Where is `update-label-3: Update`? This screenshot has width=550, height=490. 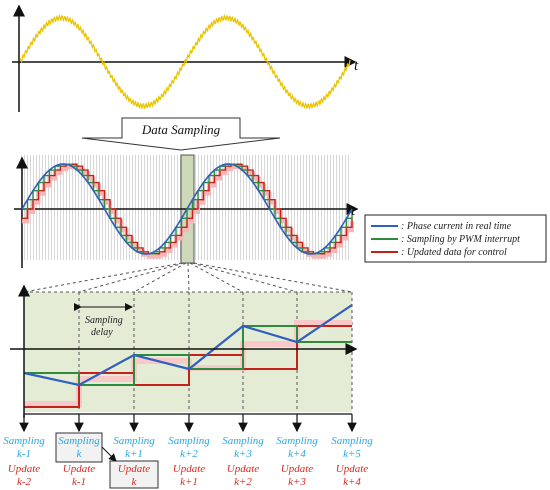
update-label-3: Update is located at coordinates (189, 469).